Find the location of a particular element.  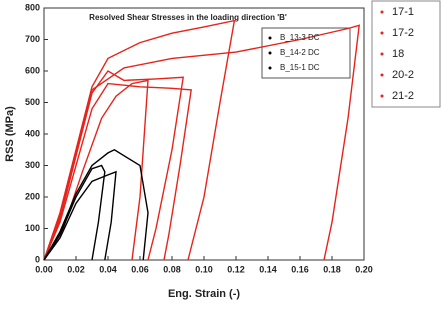

y-tick-label: 300 is located at coordinates (32, 165).